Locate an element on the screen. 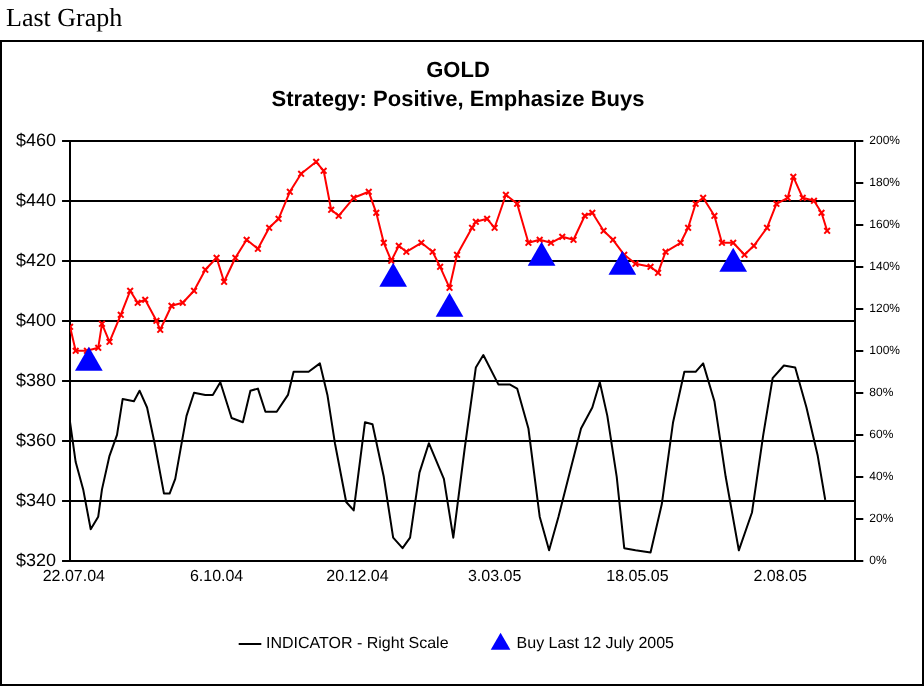 The height and width of the screenshot is (686, 924). y-tick-label: $440 is located at coordinates (36, 199).